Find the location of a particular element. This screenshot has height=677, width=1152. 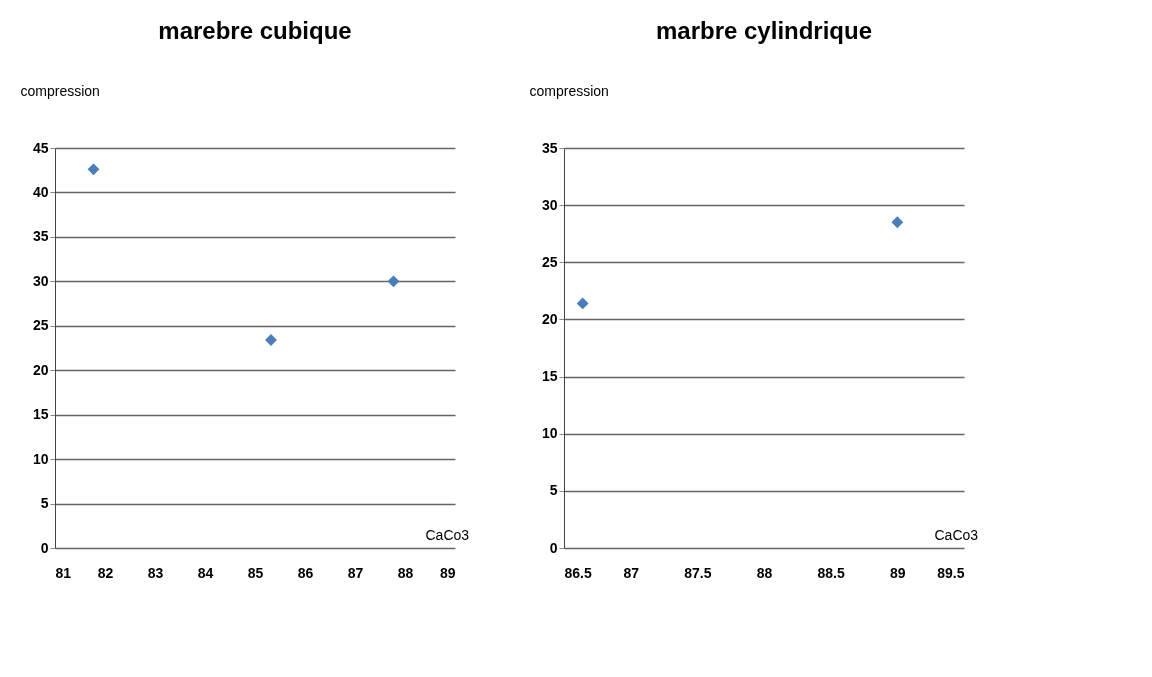

y-tick-label: 40 is located at coordinates (40, 191).